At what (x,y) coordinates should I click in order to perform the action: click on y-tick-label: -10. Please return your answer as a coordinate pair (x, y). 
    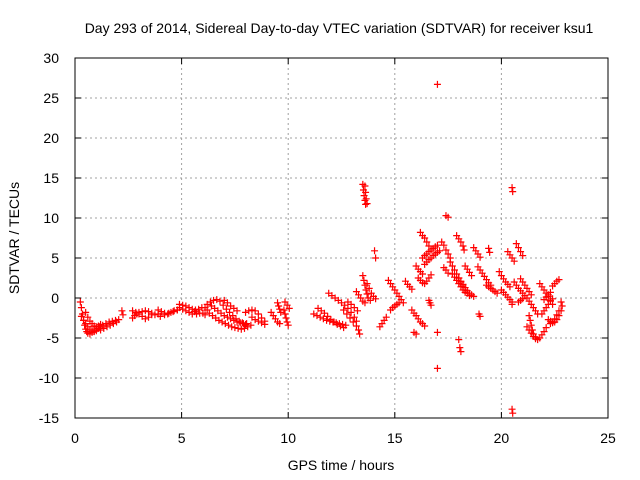
    Looking at the image, I should click on (49, 378).